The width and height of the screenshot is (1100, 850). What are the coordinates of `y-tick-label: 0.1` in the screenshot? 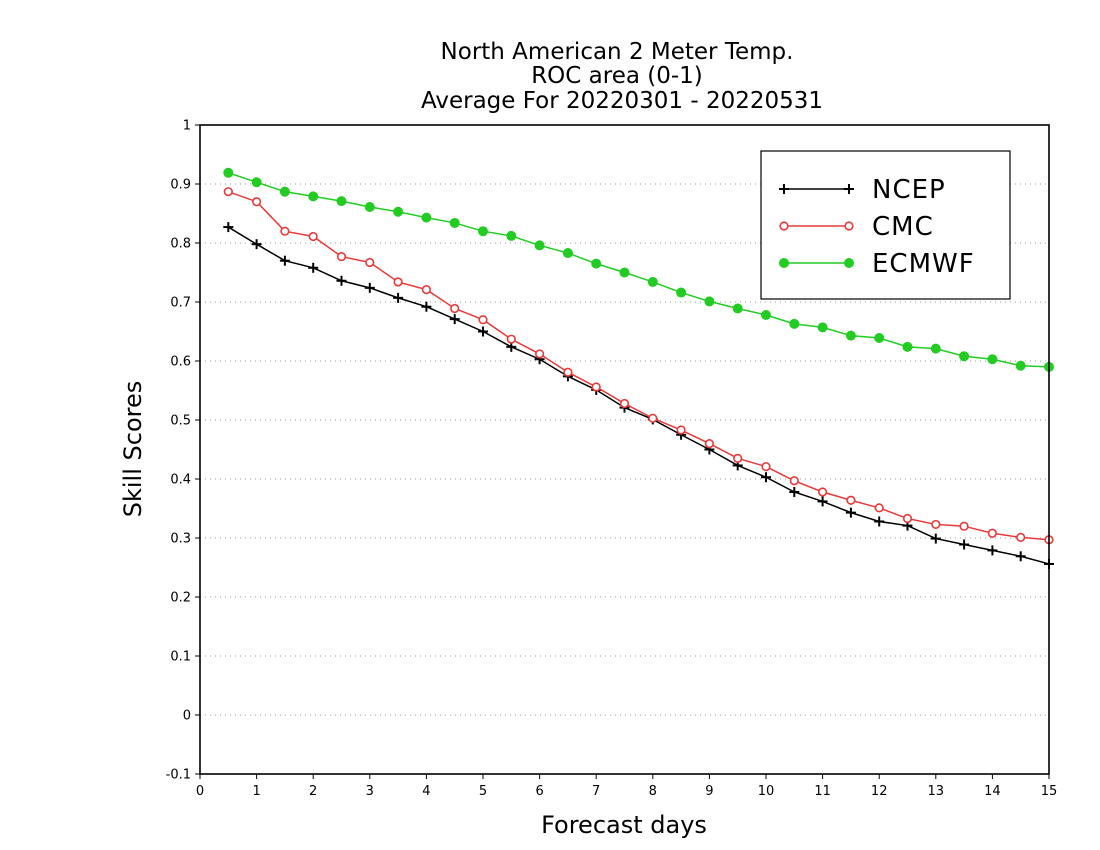 It's located at (180, 657).